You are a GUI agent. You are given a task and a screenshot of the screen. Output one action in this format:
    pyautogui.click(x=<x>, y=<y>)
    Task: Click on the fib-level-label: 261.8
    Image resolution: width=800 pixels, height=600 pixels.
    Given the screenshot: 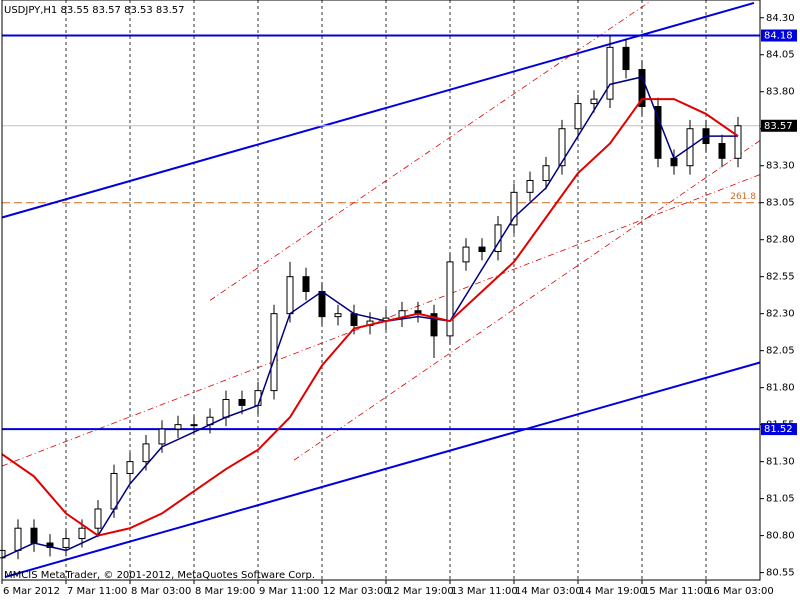 What is the action you would take?
    pyautogui.click(x=743, y=197)
    